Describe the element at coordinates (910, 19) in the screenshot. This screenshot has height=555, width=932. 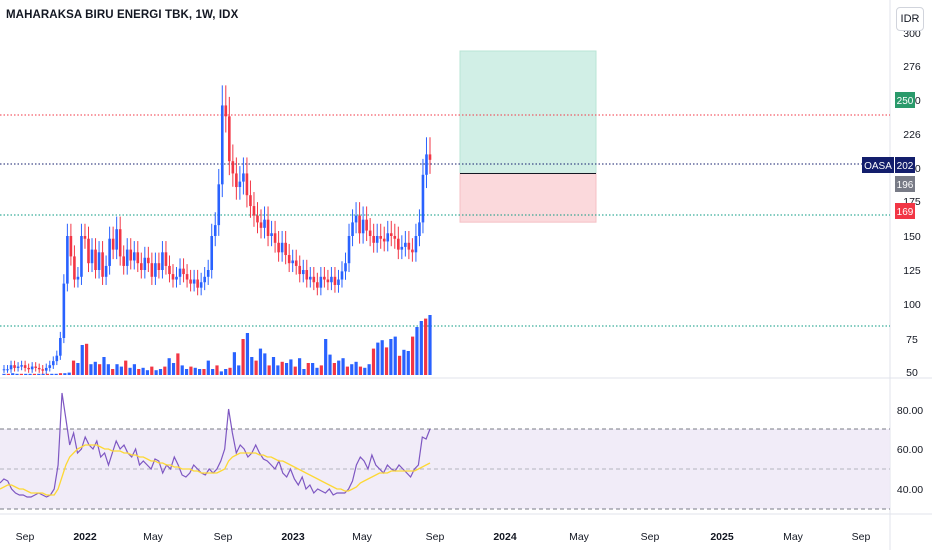
I see `currency-button: IDR` at that location.